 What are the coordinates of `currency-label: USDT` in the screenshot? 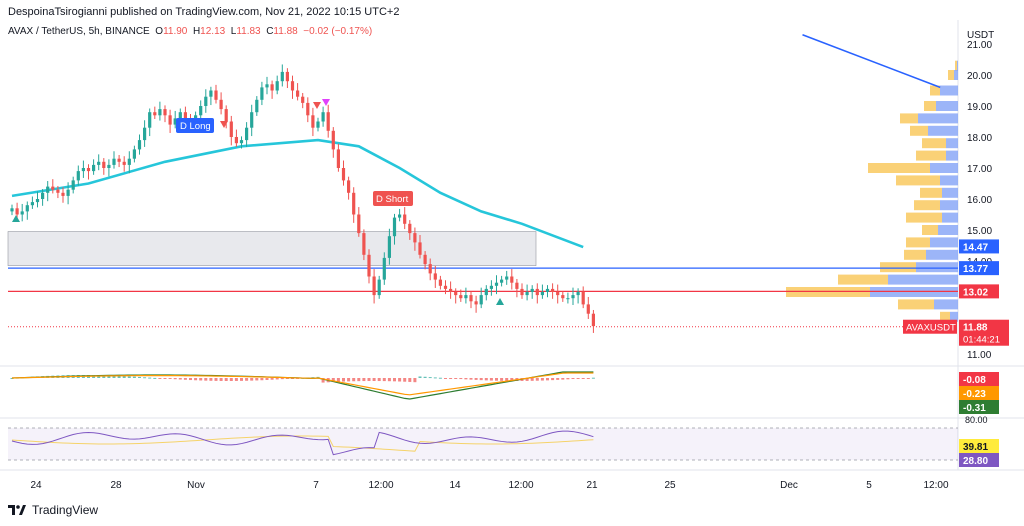 It's located at (980, 35).